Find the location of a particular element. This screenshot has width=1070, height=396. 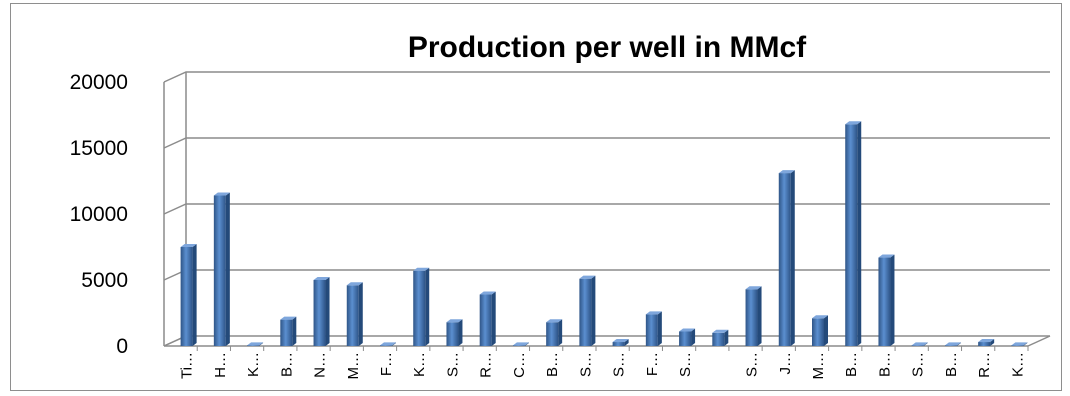

y-tick-label: 10000 is located at coordinates (99, 214).